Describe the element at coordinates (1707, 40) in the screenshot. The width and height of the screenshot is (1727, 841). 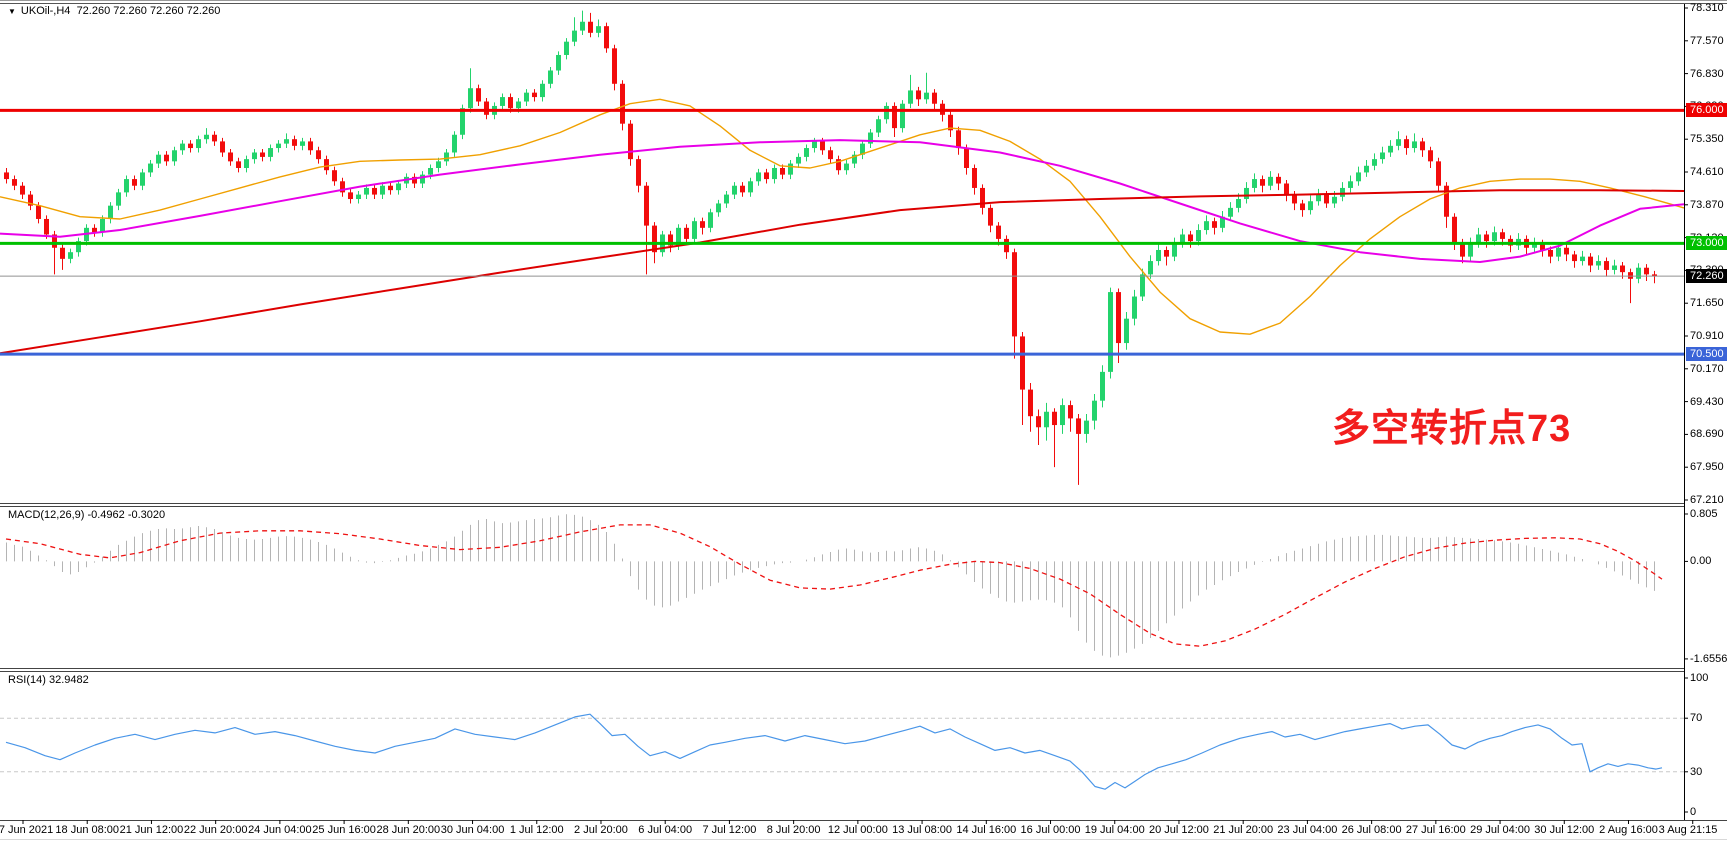
I see `price-tick-label: 77.570` at that location.